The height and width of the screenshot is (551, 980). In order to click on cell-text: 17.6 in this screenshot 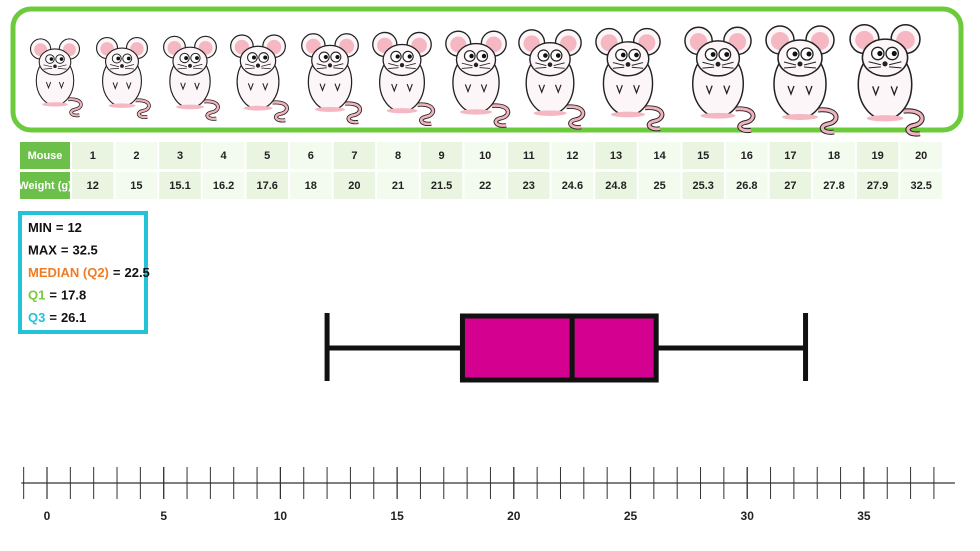, I will do `click(266, 186)`.